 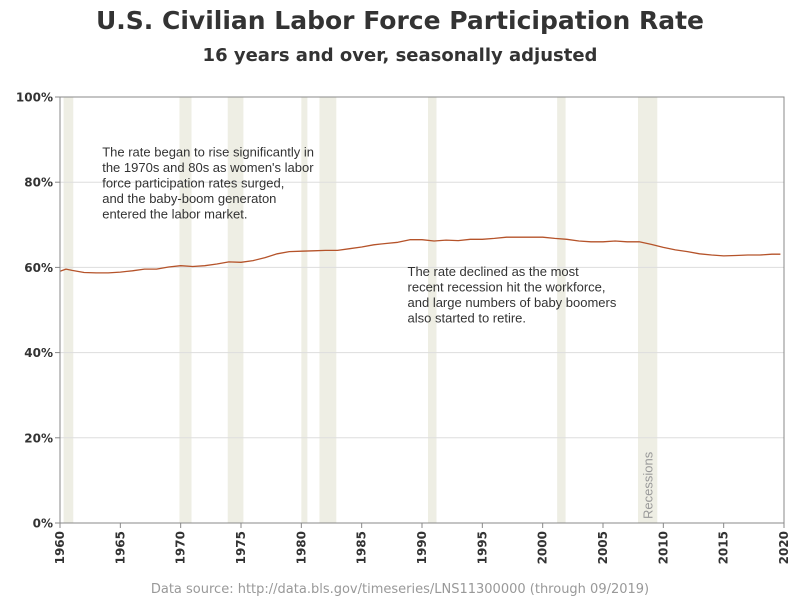 I want to click on x-tick-label: 1960, so click(x=60, y=547).